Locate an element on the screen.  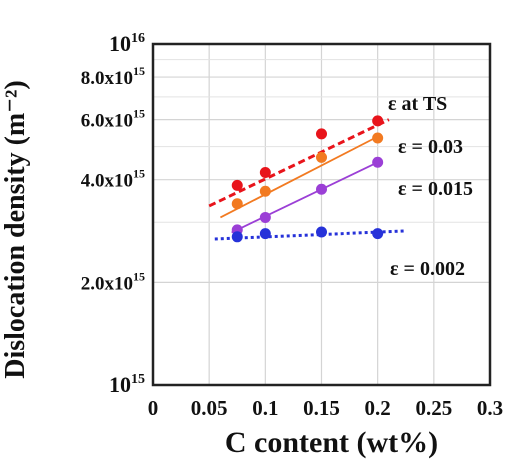
x-tick-labels: 0 0.05 0.1 0.15 0.2 0.25 0.3 is located at coordinates (325, 408).